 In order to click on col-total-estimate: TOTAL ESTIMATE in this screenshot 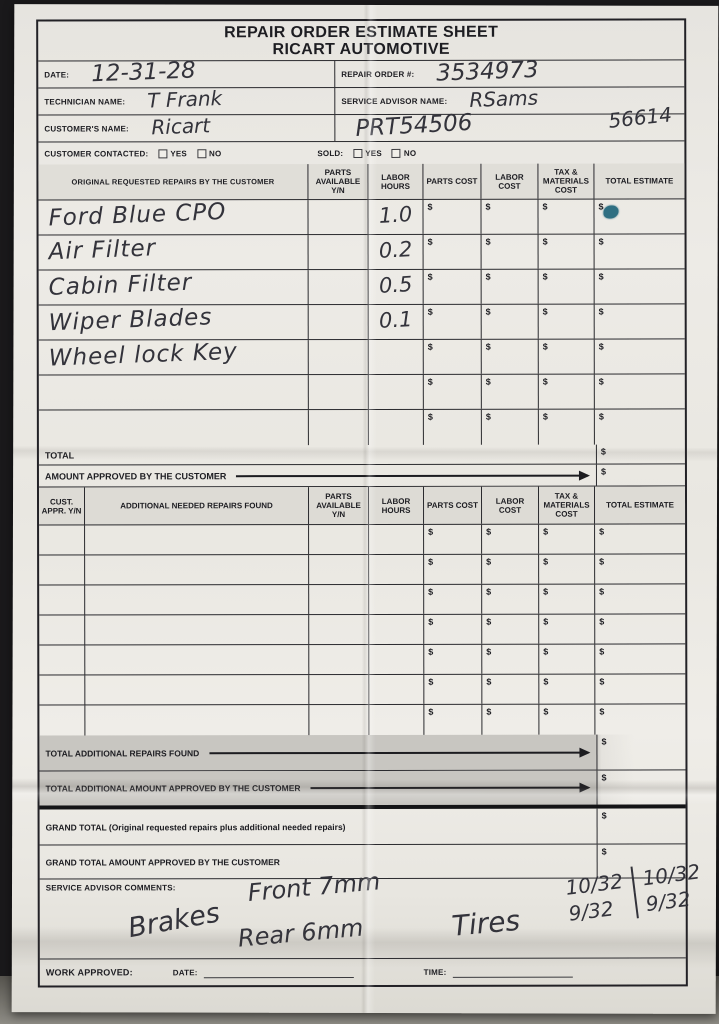, I will do `click(639, 181)`.